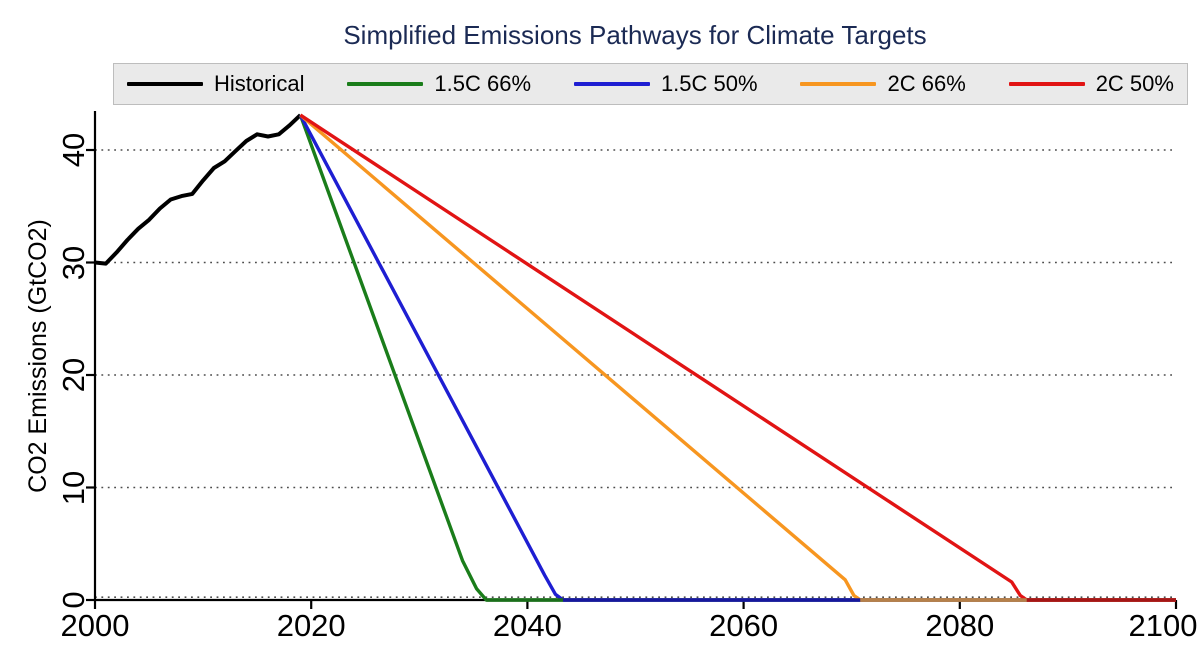 This screenshot has width=1200, height=668. I want to click on legend-entry-1-5c-50-: 1.5C 50%, so click(665, 84).